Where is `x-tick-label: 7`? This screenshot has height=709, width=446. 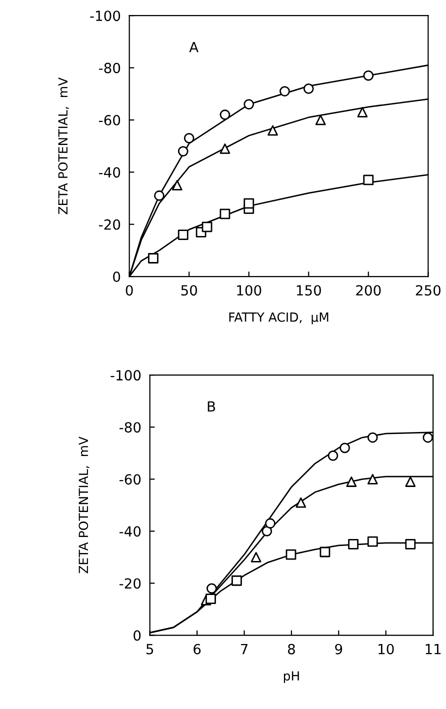
x-tick-label: 7 is located at coordinates (244, 649).